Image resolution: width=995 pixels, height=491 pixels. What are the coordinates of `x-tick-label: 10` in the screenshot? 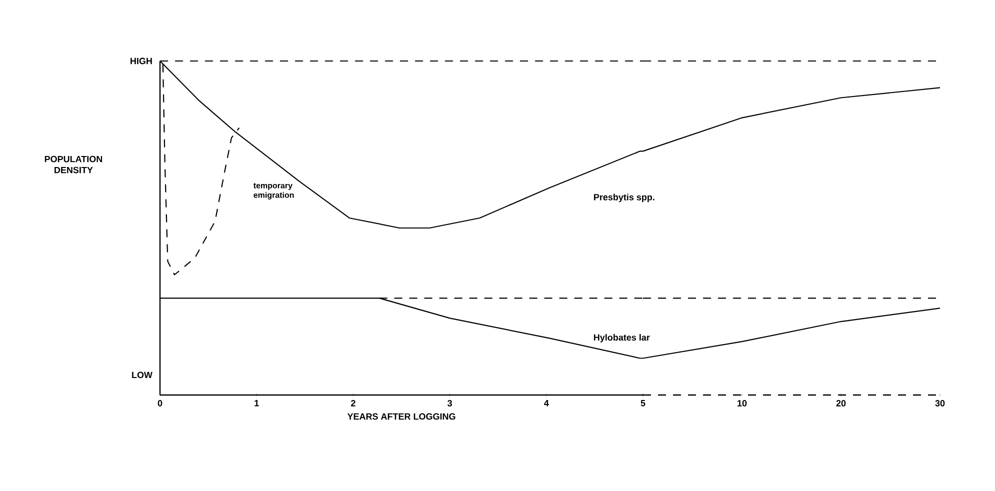 It's located at (742, 403).